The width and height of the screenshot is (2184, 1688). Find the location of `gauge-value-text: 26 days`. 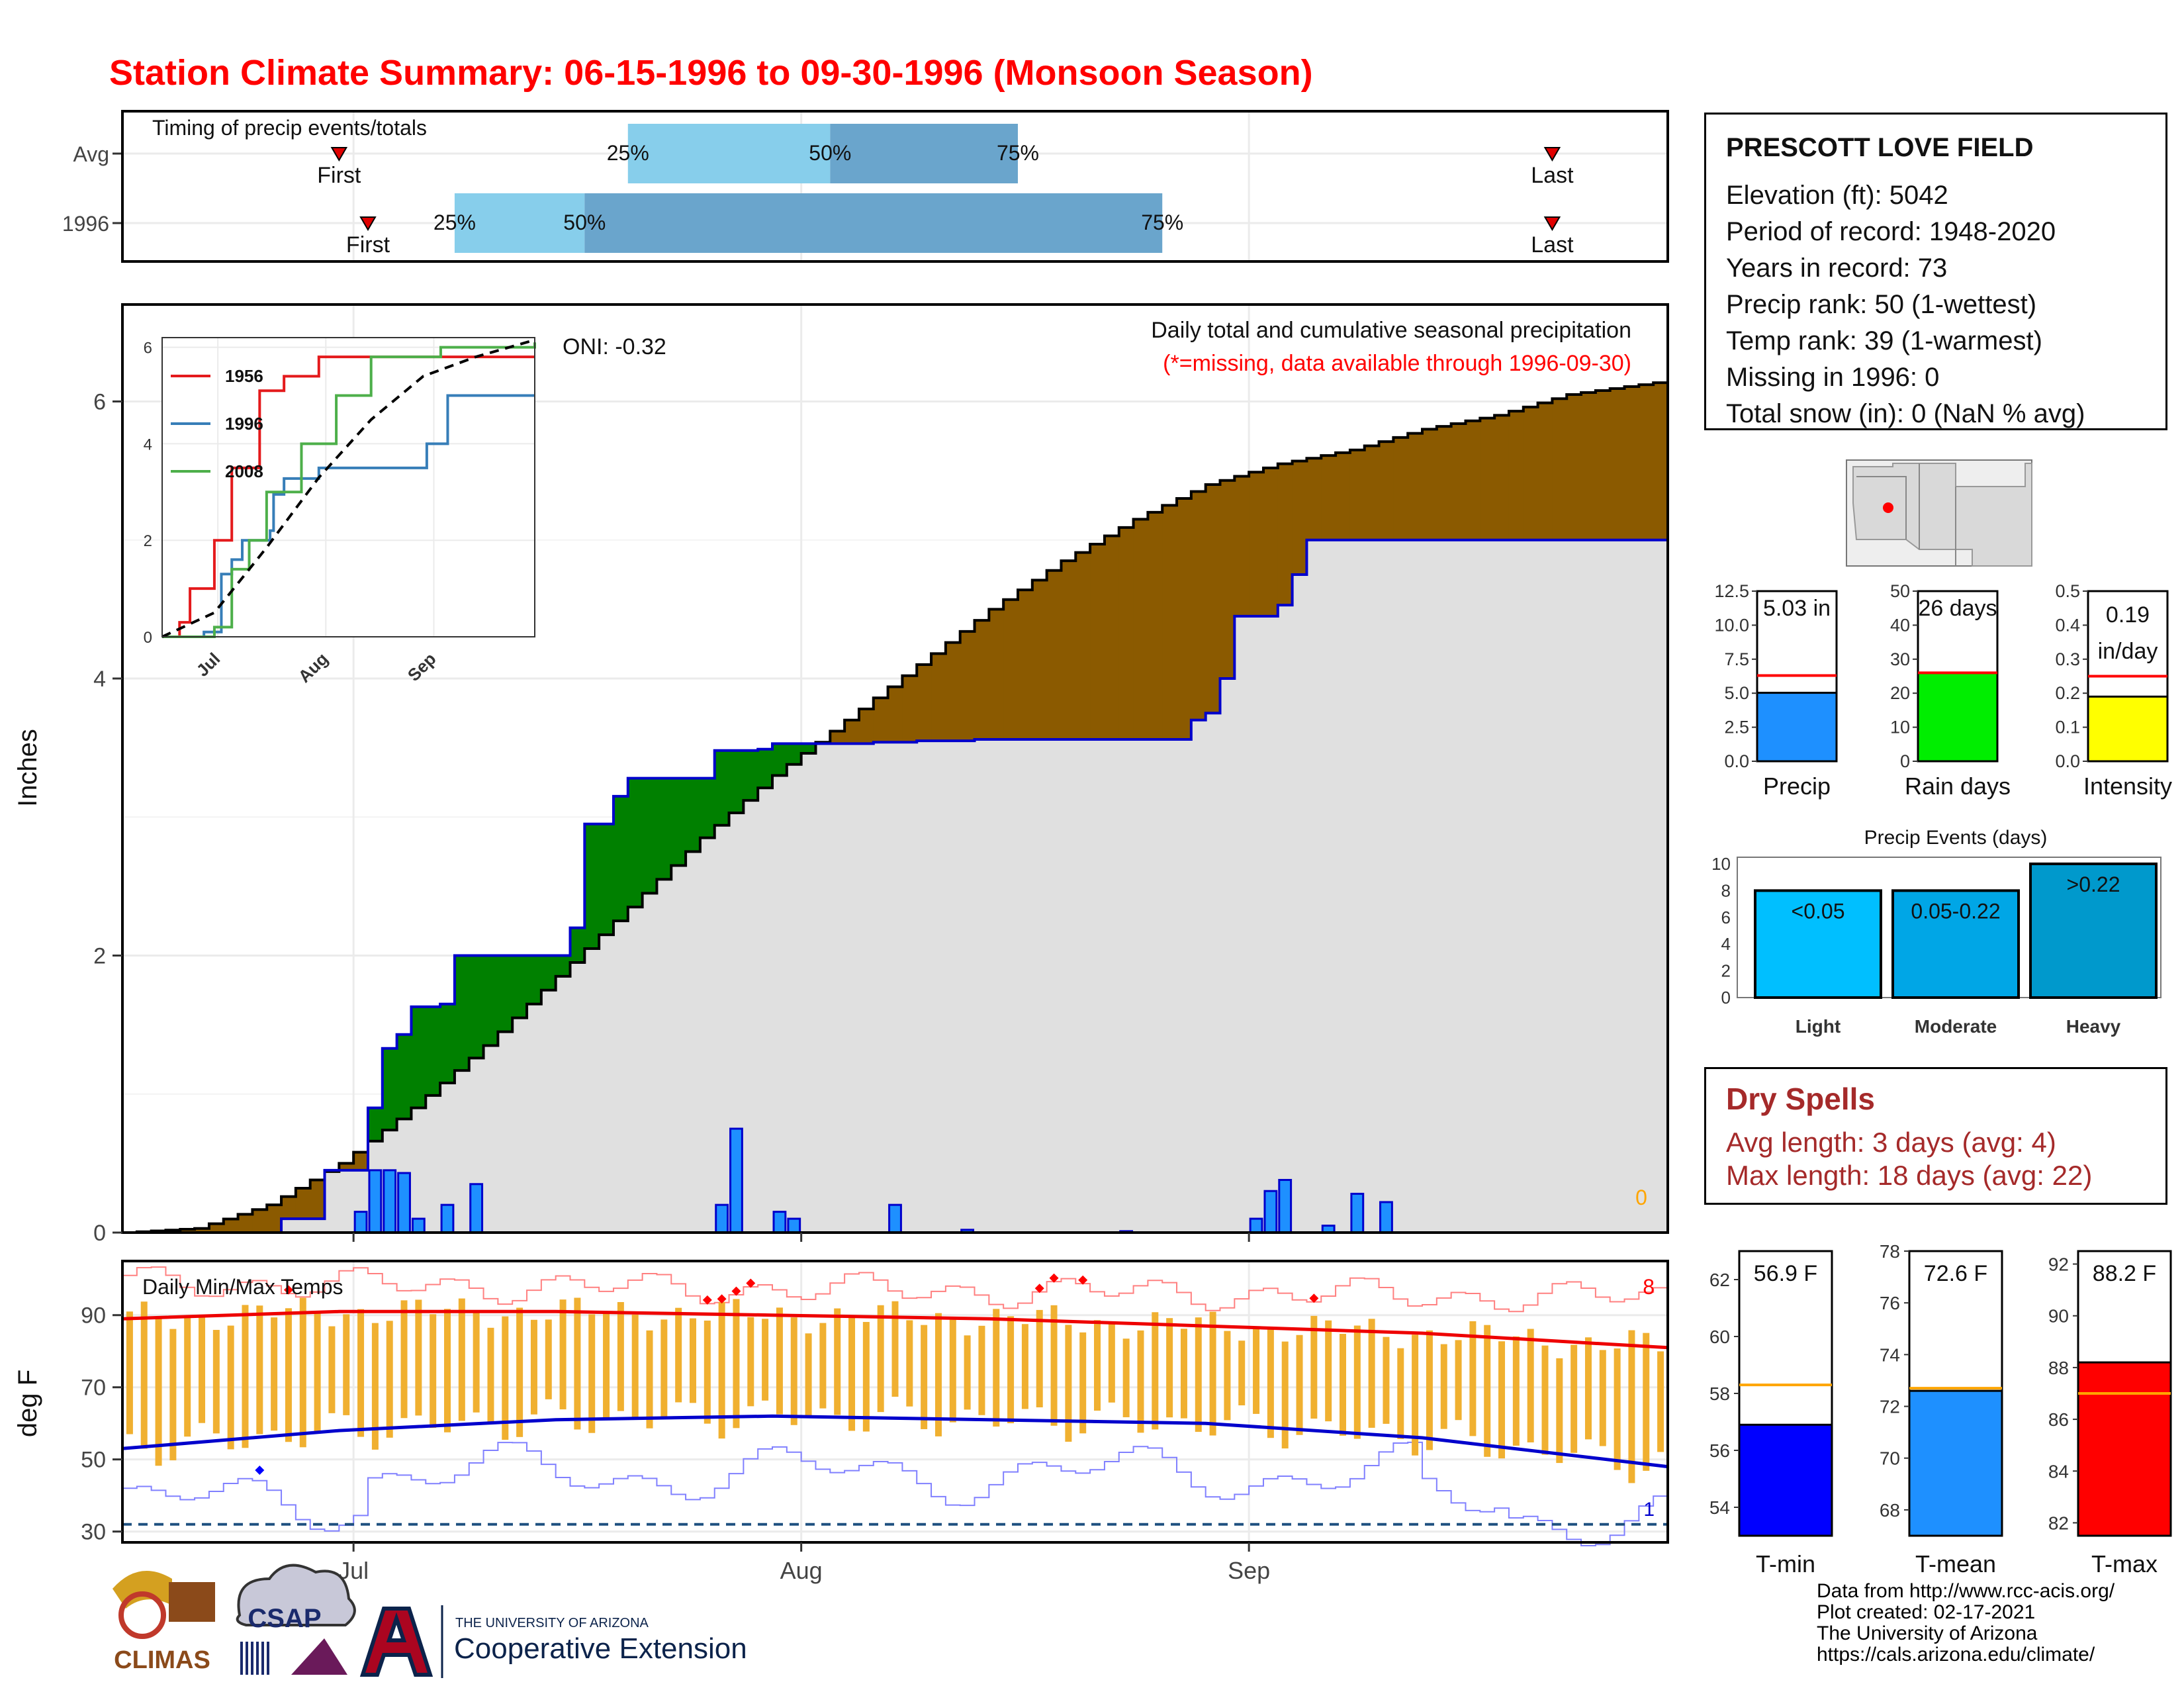

gauge-value-text: 26 days is located at coordinates (1957, 608).